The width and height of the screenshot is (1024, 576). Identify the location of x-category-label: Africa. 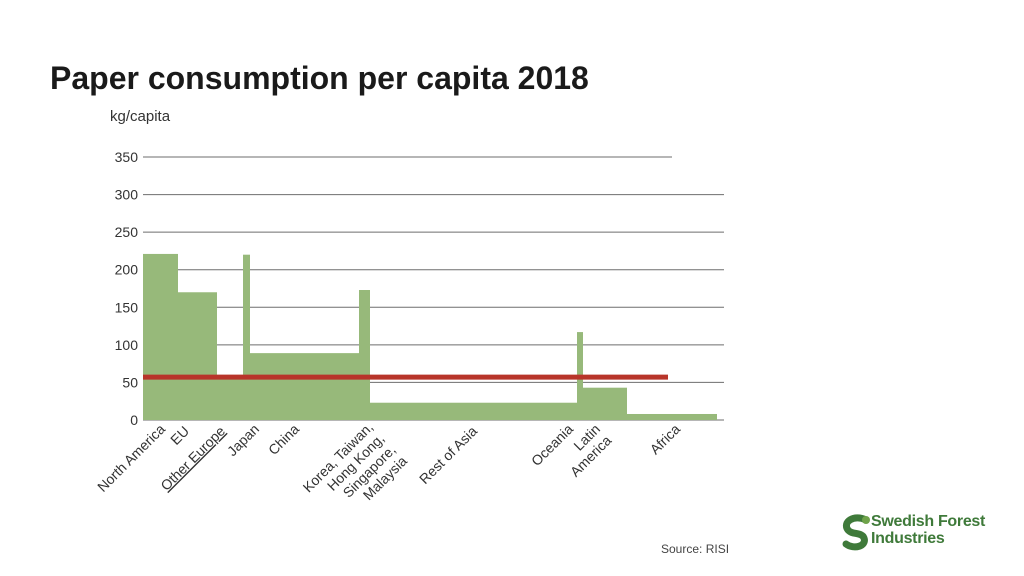
(664, 439).